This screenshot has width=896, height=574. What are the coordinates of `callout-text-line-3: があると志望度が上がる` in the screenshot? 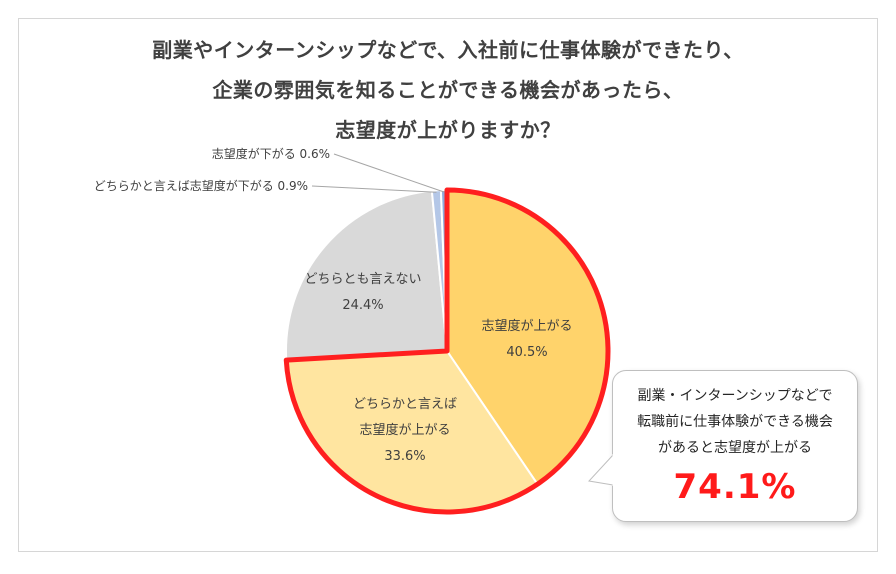 It's located at (735, 448).